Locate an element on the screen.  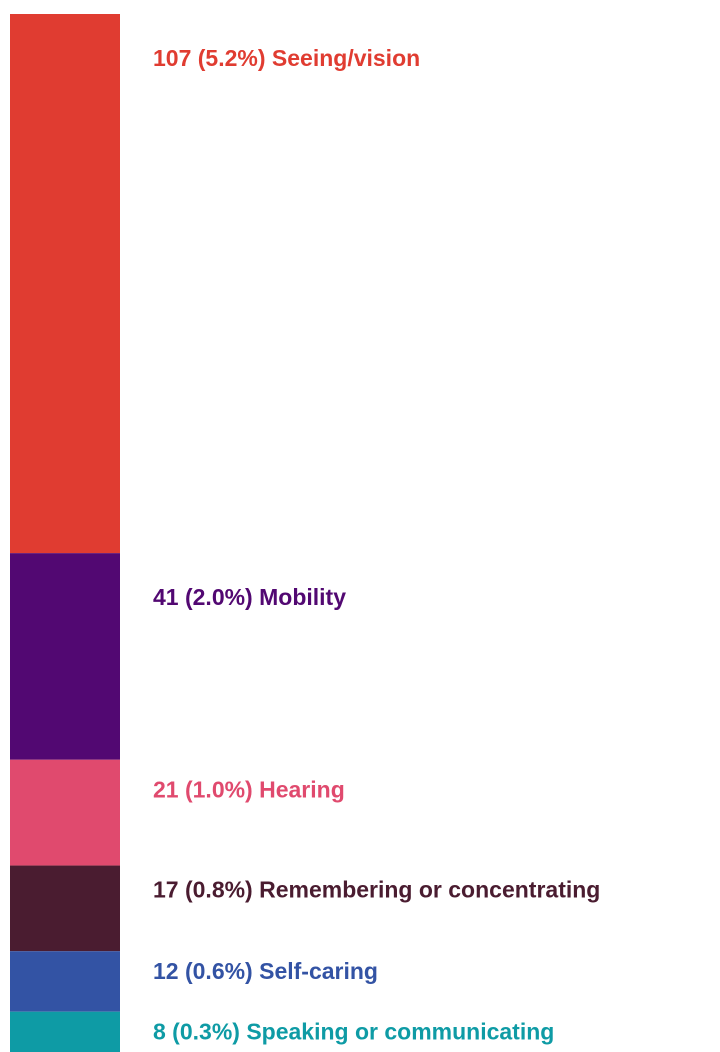
segment-label: 107 (5.2%) Seeing/vision is located at coordinates (286, 58).